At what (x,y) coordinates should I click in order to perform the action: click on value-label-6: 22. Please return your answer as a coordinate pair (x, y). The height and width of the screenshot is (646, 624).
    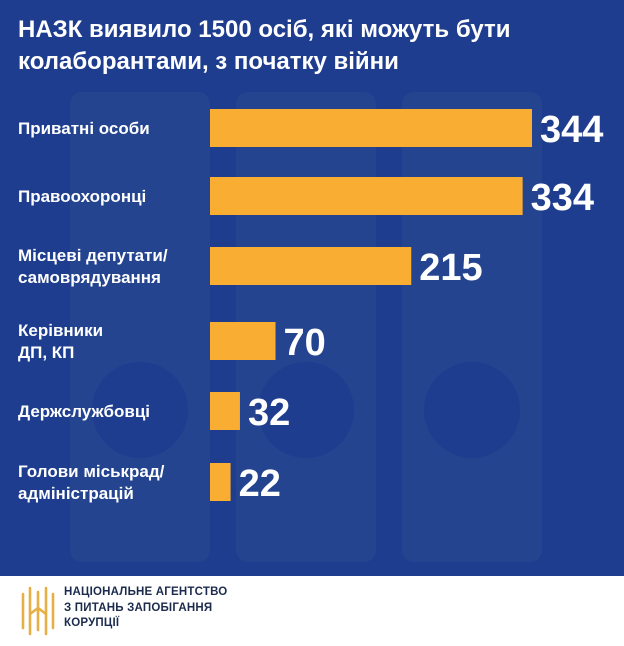
    Looking at the image, I should click on (260, 484).